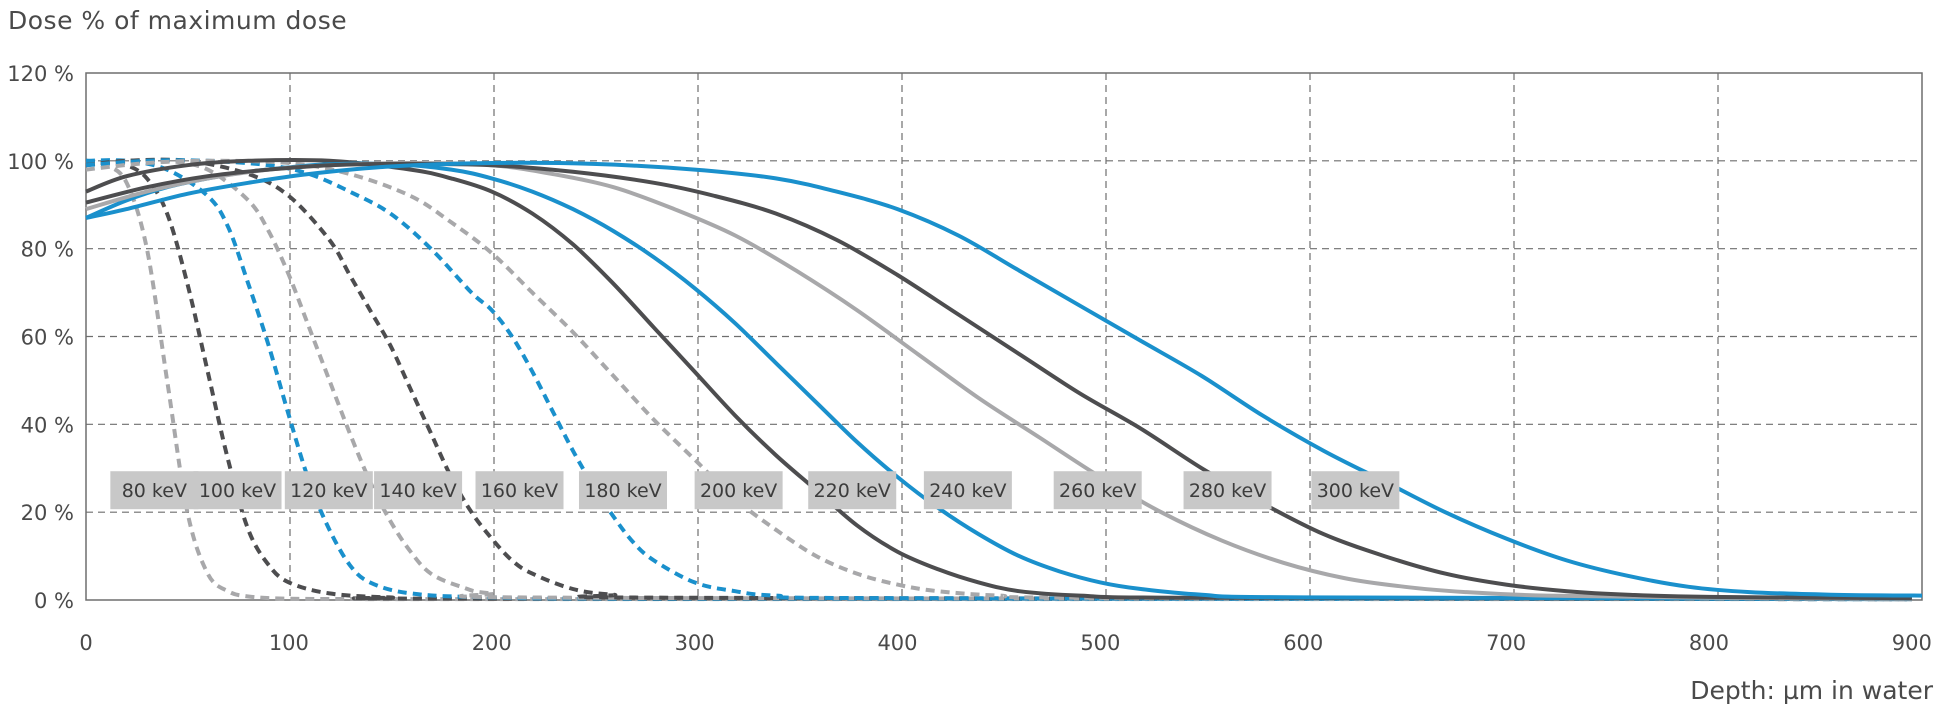 Image resolution: width=1939 pixels, height=713 pixels. I want to click on y-tick-label: 80 %, so click(47, 250).